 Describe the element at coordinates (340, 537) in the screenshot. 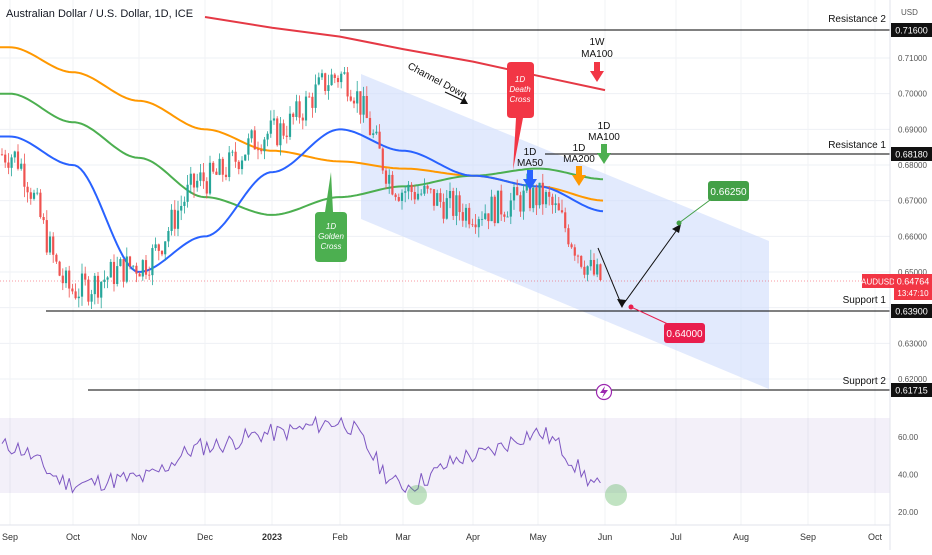

I see `time-label: Feb` at that location.